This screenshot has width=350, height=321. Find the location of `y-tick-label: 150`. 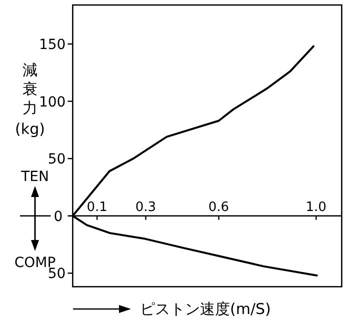

y-tick-label: 150 is located at coordinates (52, 44).